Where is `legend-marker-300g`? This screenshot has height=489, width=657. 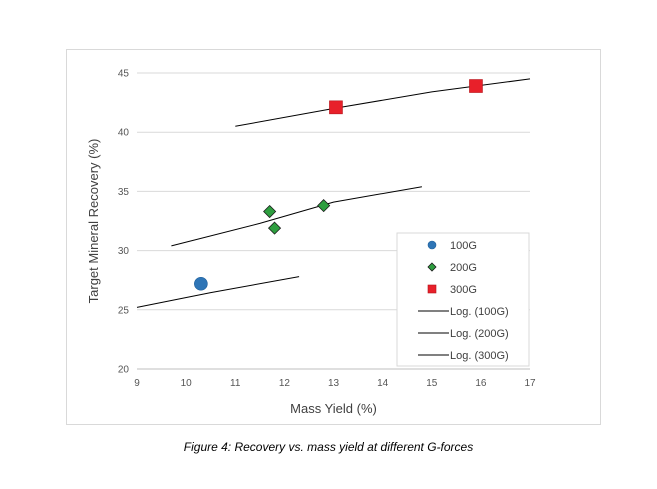
legend-marker-300g is located at coordinates (432, 289).